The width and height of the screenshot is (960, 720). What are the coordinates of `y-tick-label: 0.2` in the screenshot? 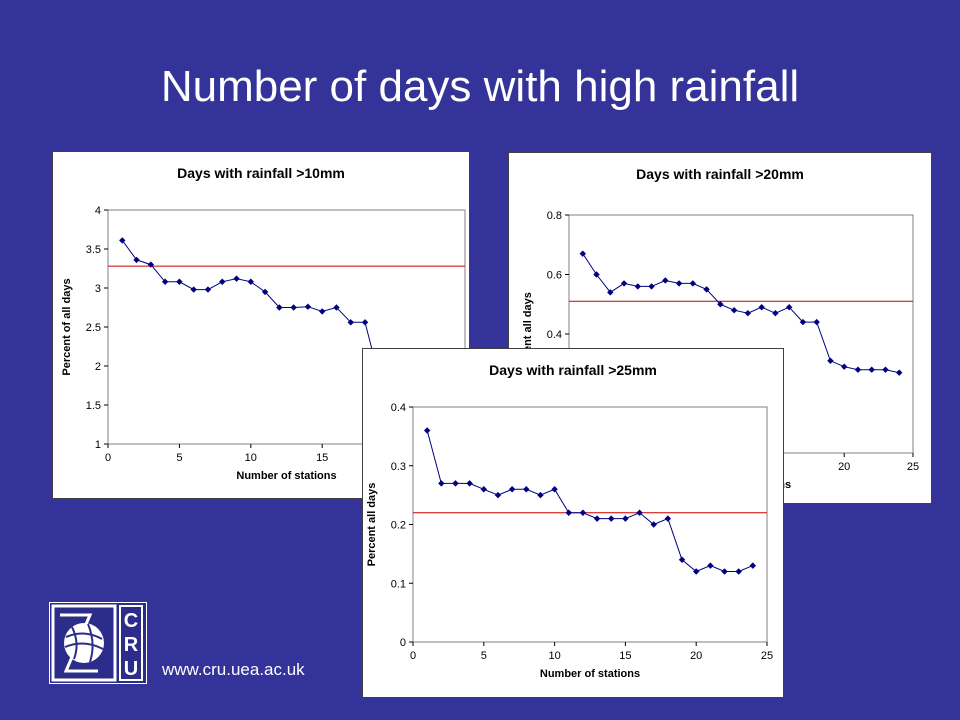 It's located at (398, 526).